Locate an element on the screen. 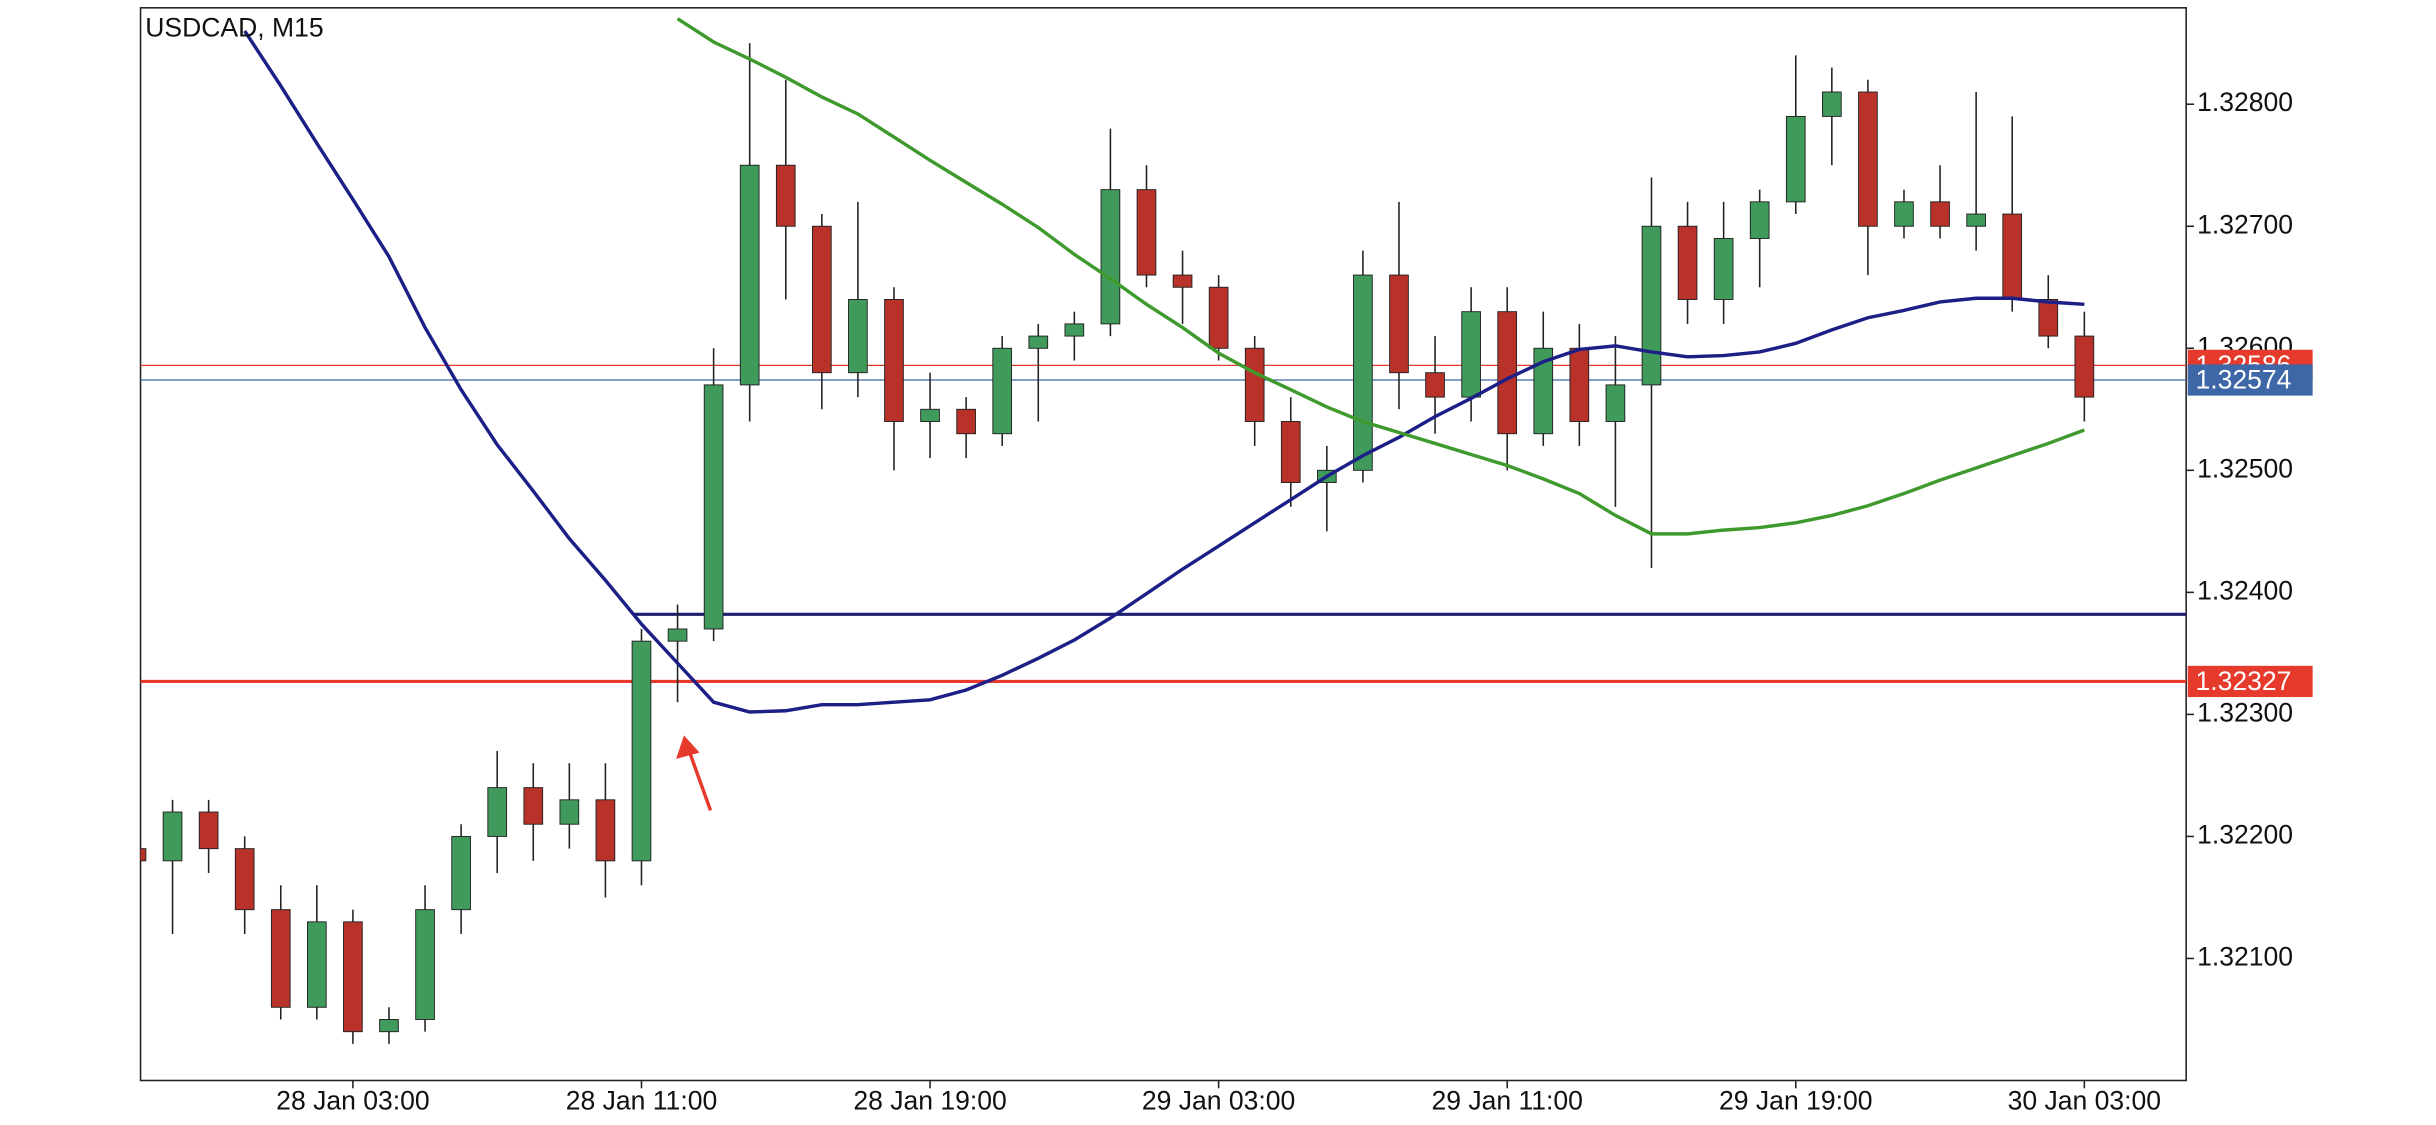 The width and height of the screenshot is (2436, 1125). x-tick-label: 29 Jan 03:00 is located at coordinates (1218, 1100).